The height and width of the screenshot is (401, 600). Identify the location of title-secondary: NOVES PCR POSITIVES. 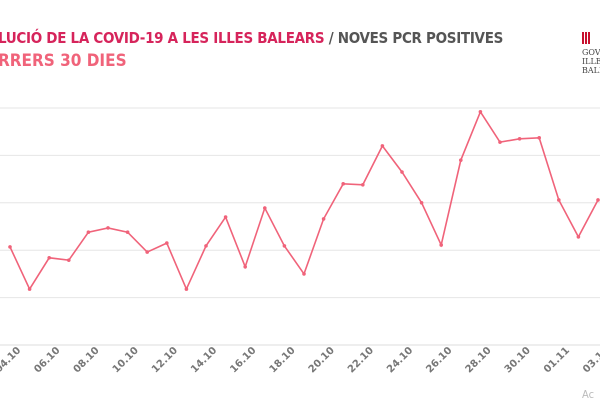
(420, 38).